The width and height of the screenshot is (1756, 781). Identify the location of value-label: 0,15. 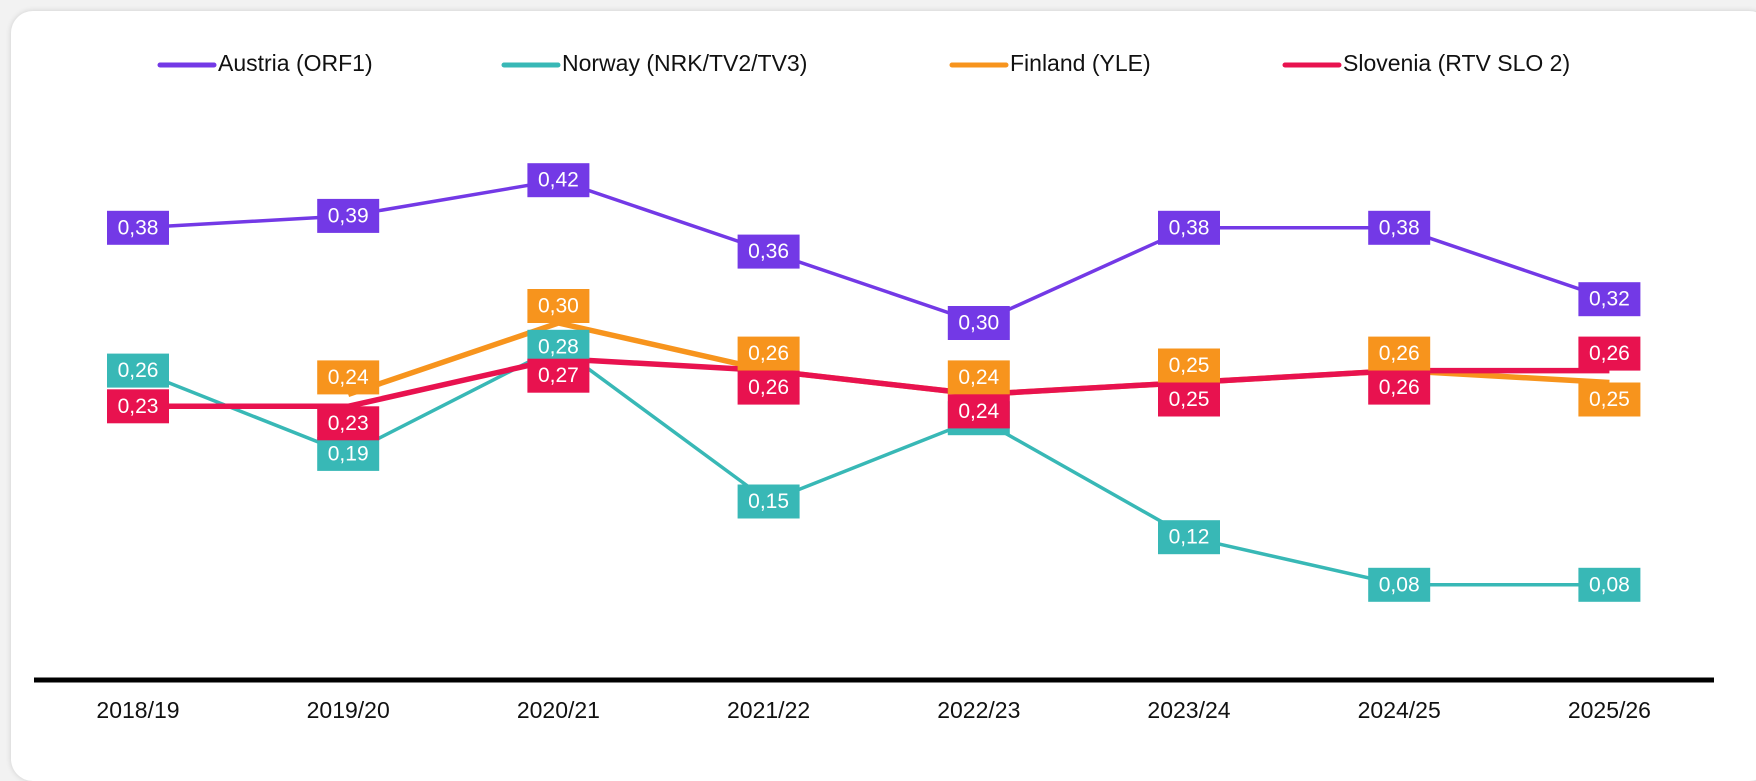
(768, 501).